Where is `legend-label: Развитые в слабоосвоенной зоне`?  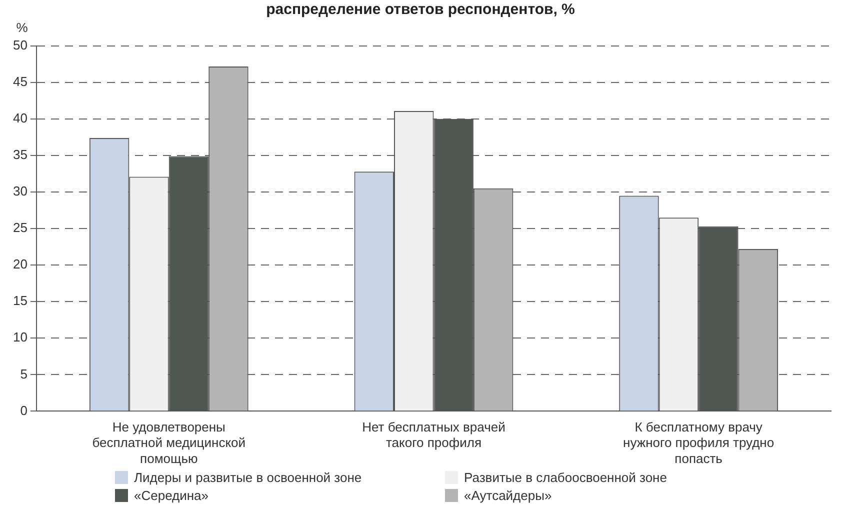
legend-label: Развитые в слабоосвоенной зоне is located at coordinates (565, 477).